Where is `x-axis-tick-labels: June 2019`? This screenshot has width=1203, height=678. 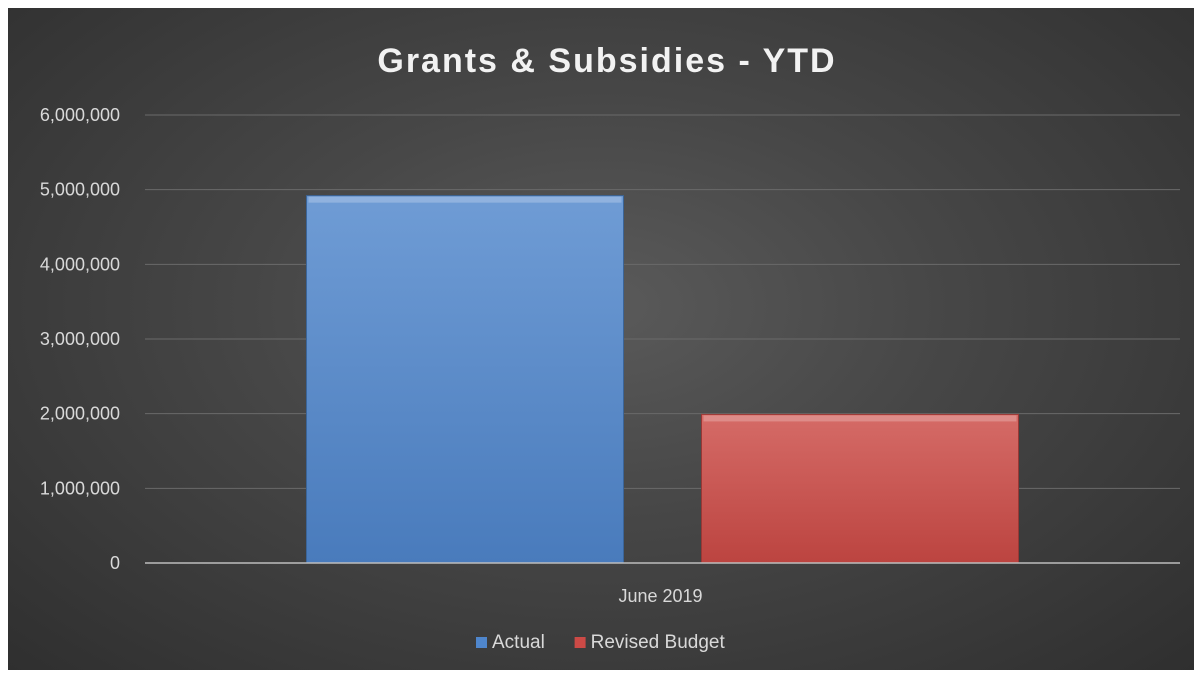
x-axis-tick-labels: June 2019 is located at coordinates (660, 596).